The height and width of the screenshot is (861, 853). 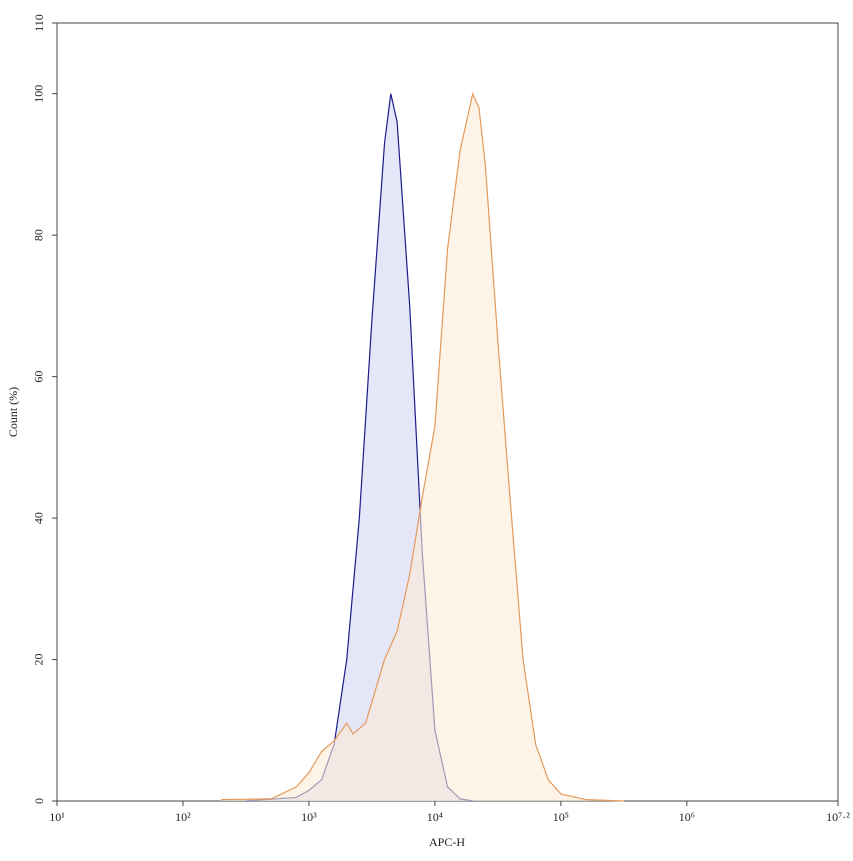 I want to click on y-tick-label: 0, so click(x=39, y=801).